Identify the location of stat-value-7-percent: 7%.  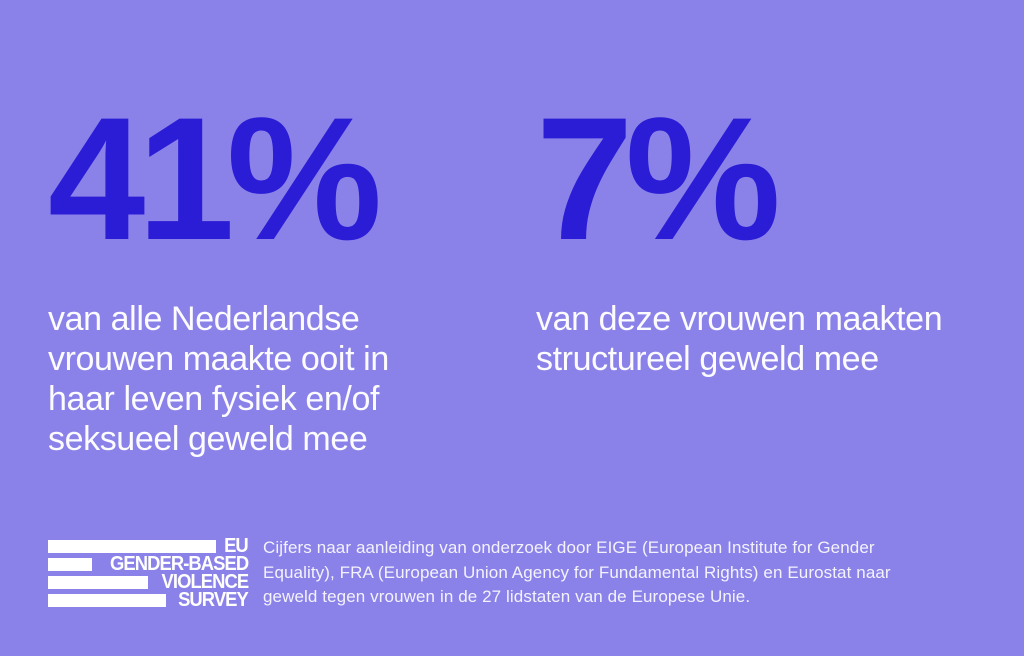
(658, 179).